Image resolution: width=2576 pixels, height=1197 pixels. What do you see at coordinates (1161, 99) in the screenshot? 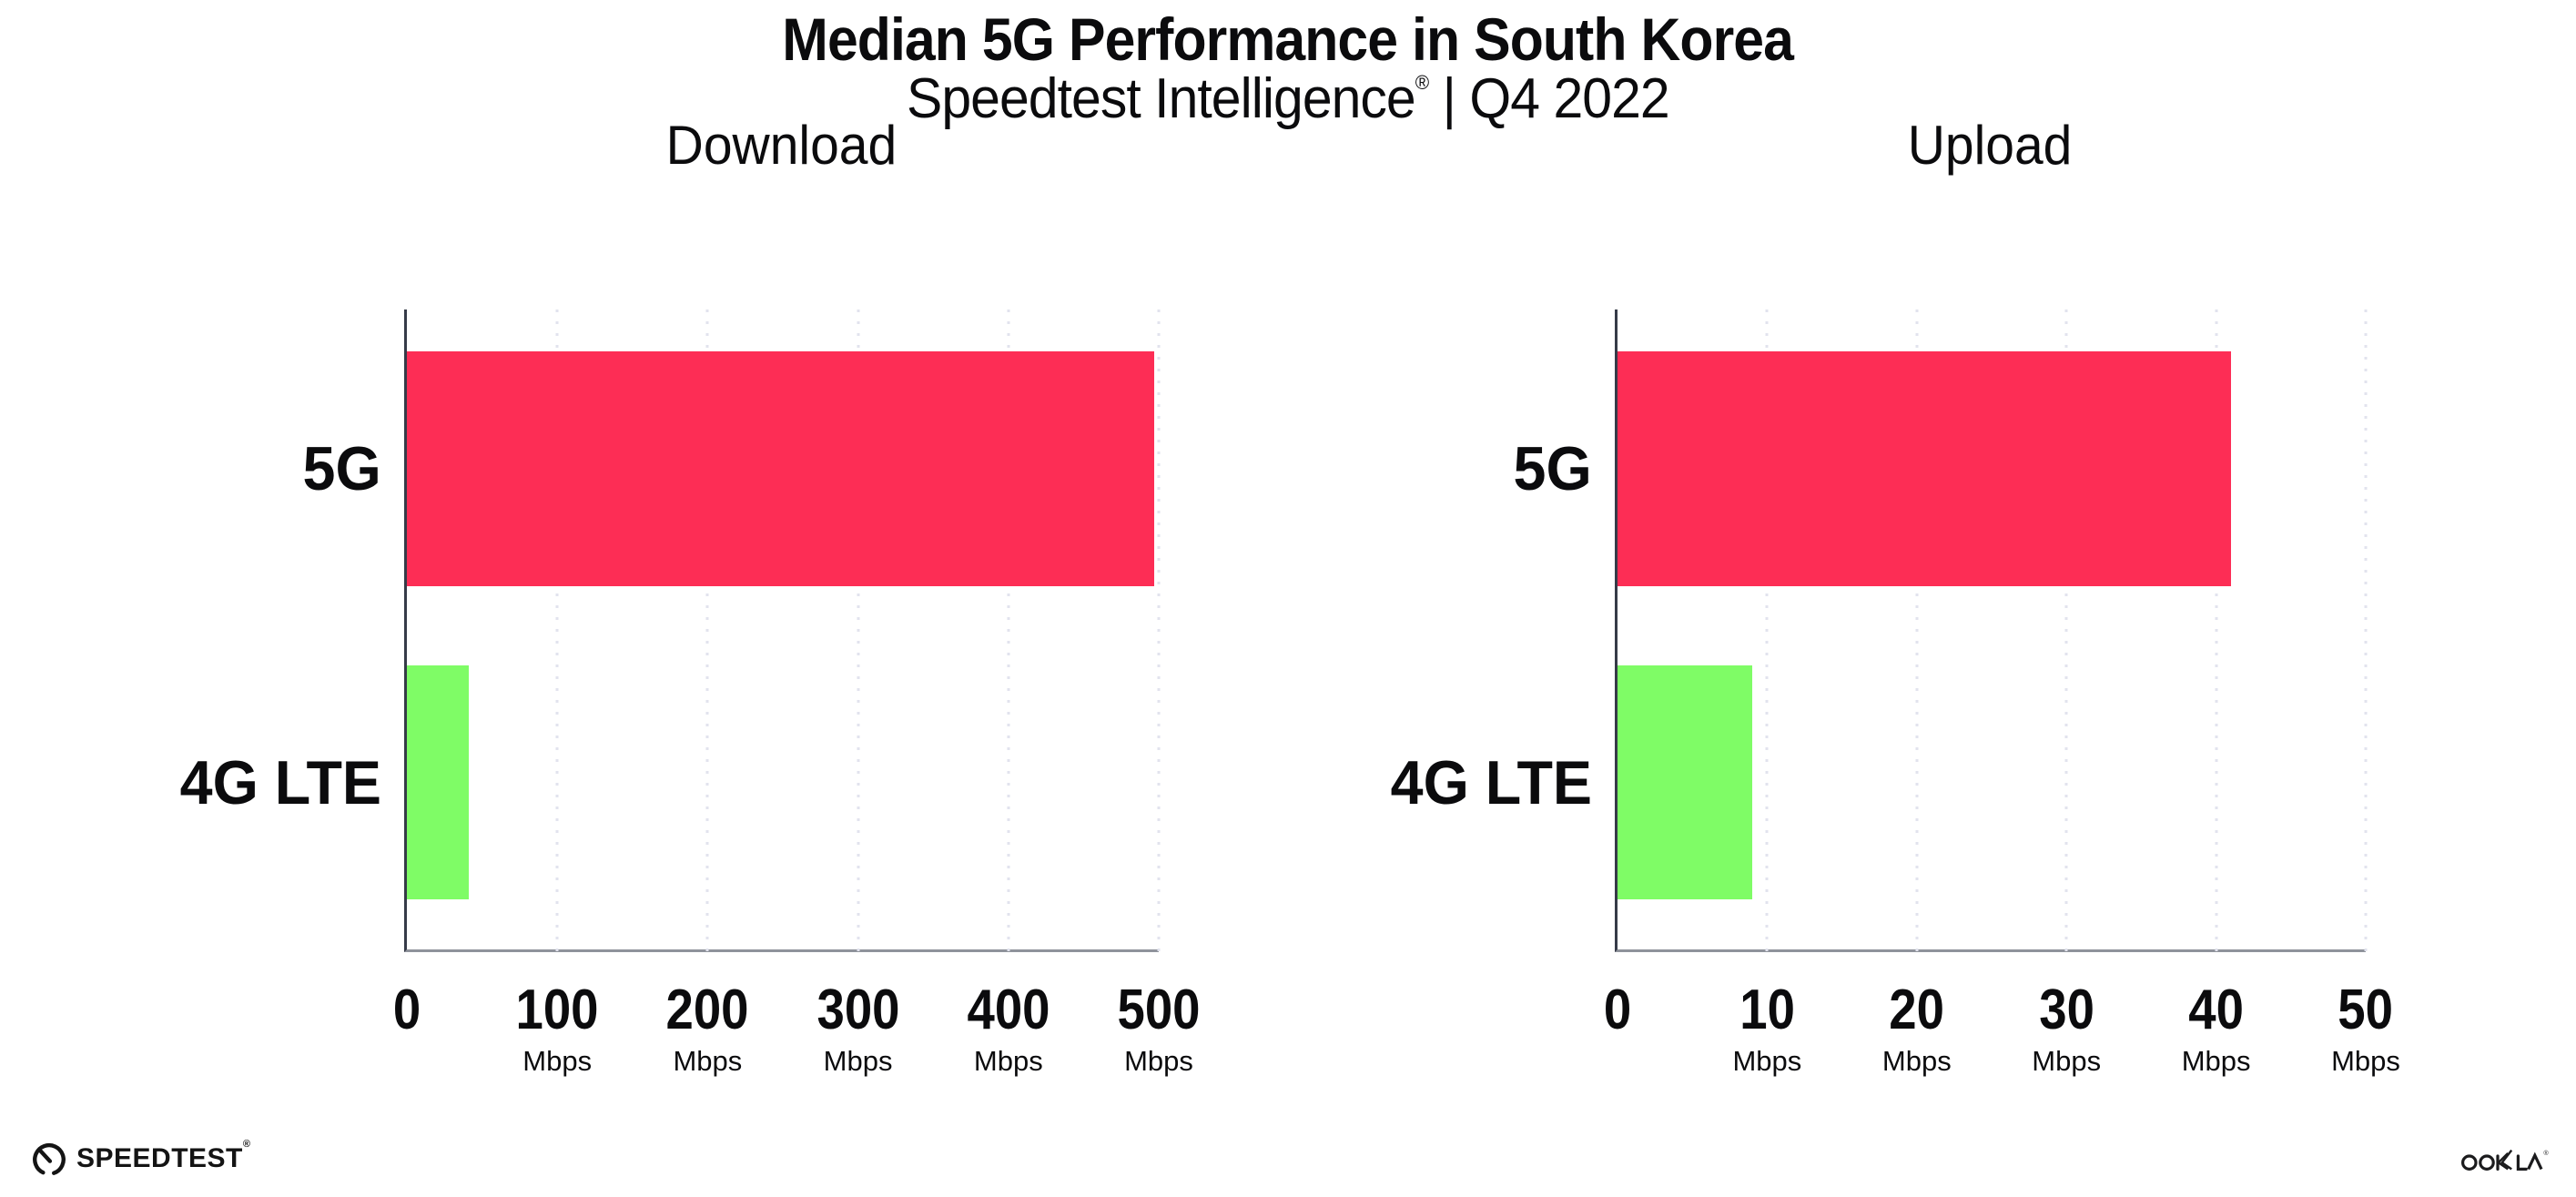
I see `subtitle-brand: Speedtest Intelligence` at bounding box center [1161, 99].